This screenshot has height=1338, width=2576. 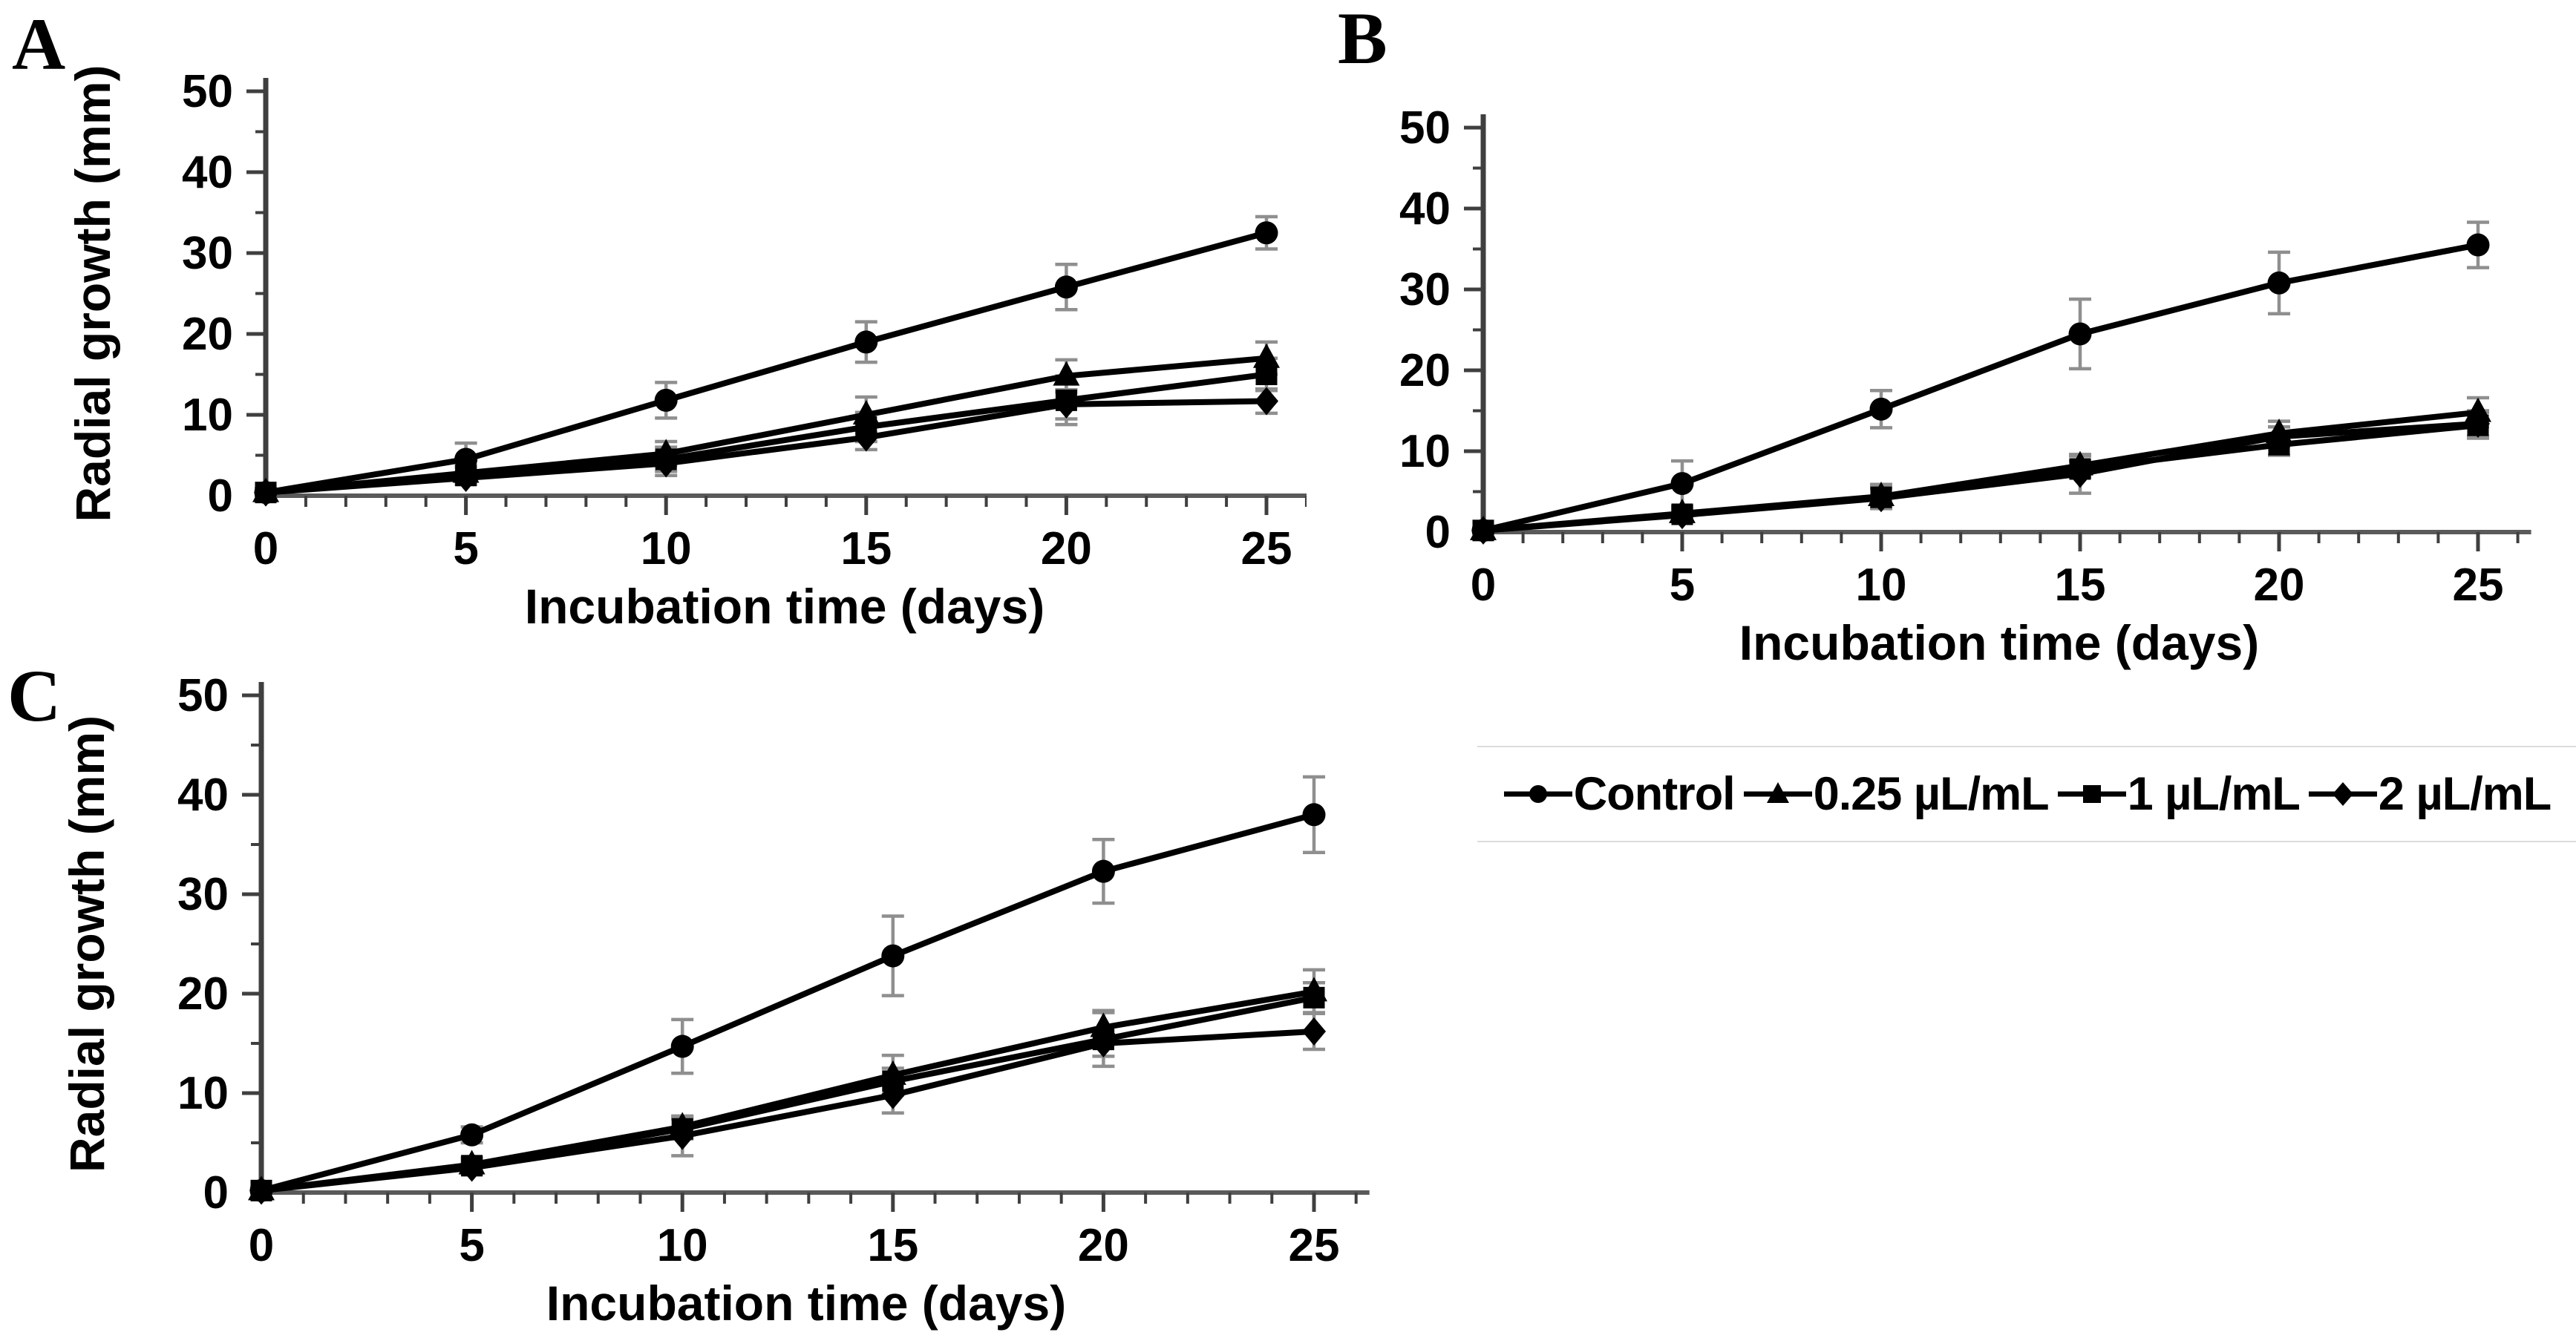 I want to click on legend-item-1-l-ml: 1 µL/mL, so click(x=2178, y=794).